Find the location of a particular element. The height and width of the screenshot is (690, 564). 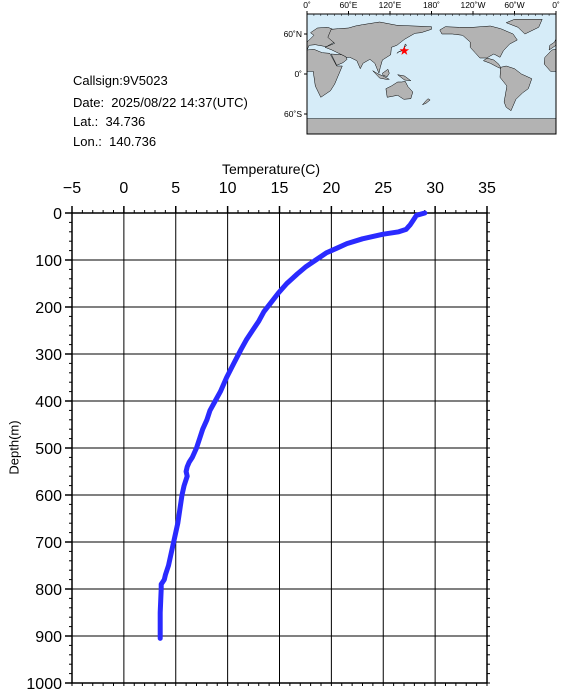

map-lat-label: 60˚N is located at coordinates (293, 34).